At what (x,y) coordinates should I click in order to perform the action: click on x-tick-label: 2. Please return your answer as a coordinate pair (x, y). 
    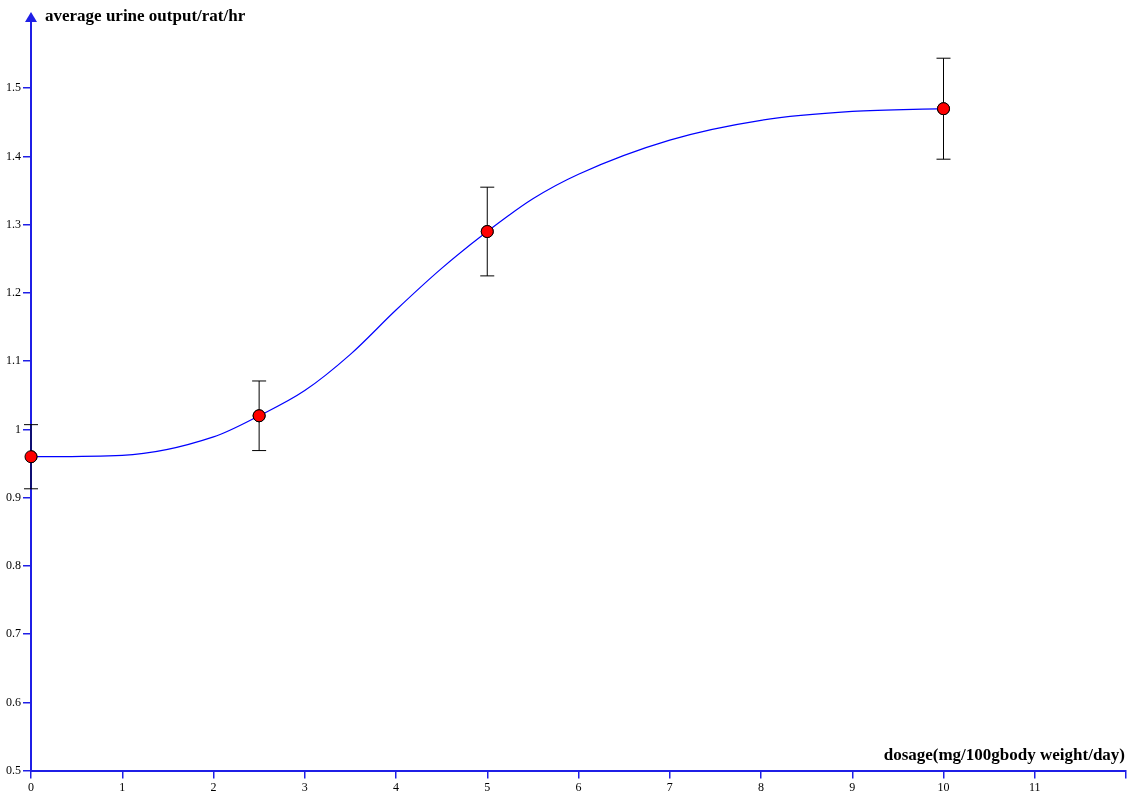
    Looking at the image, I should click on (213, 786).